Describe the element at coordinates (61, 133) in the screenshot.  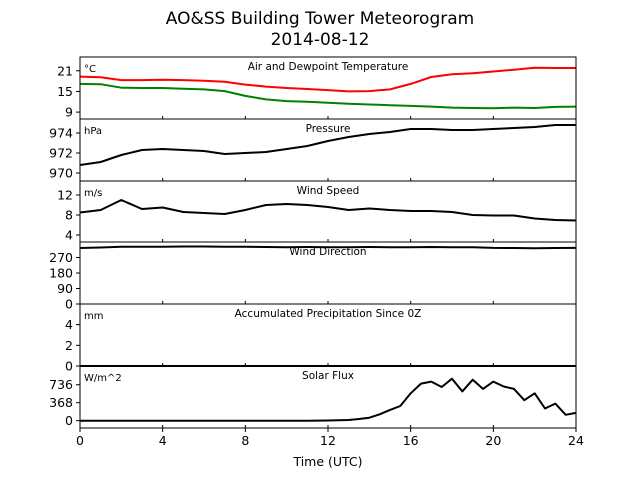
I see `y-tick-label-pressure: 974` at that location.